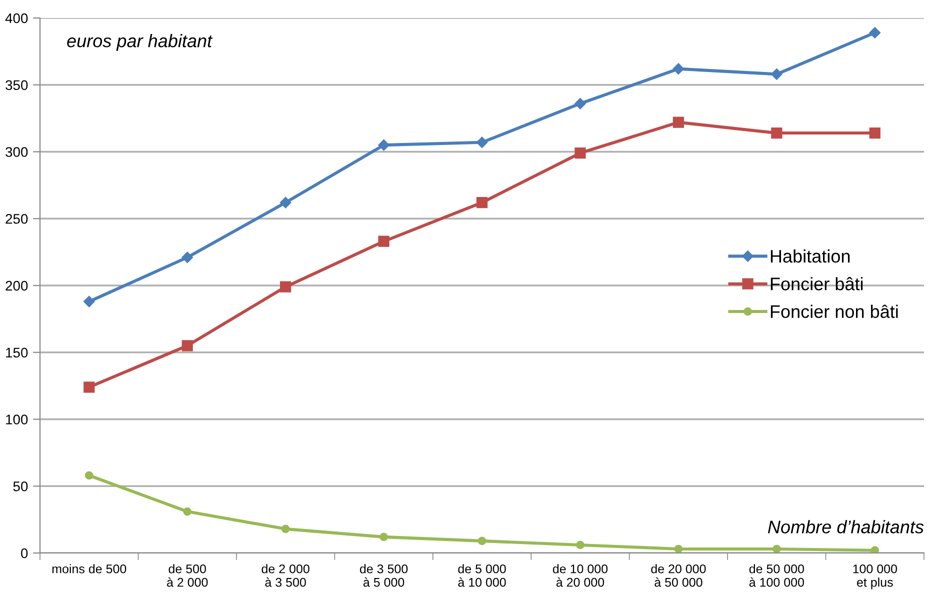 This screenshot has width=932, height=599. I want to click on y-tick-label: 100, so click(17, 419).